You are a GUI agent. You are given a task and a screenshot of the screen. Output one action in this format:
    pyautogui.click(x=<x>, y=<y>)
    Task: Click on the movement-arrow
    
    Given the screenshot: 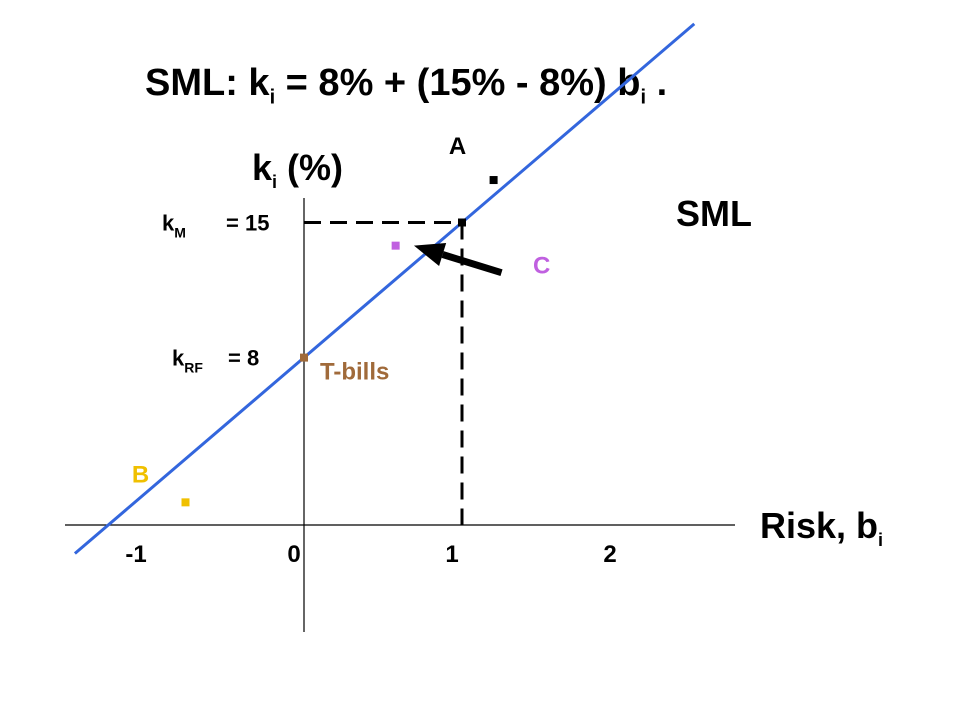 What is the action you would take?
    pyautogui.click(x=458, y=260)
    